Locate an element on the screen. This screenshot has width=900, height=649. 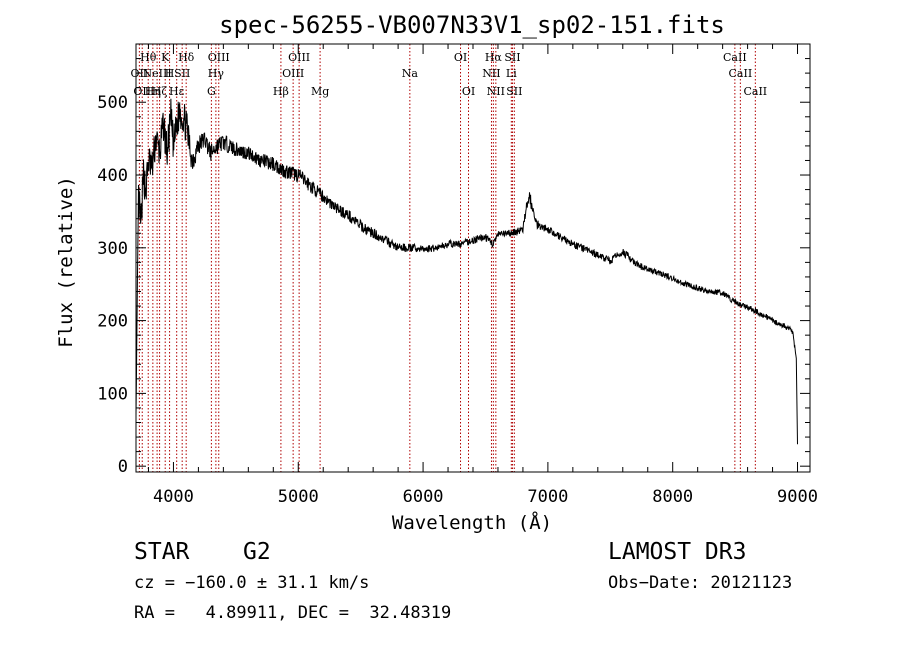
line-label-28: CaII is located at coordinates (741, 73).